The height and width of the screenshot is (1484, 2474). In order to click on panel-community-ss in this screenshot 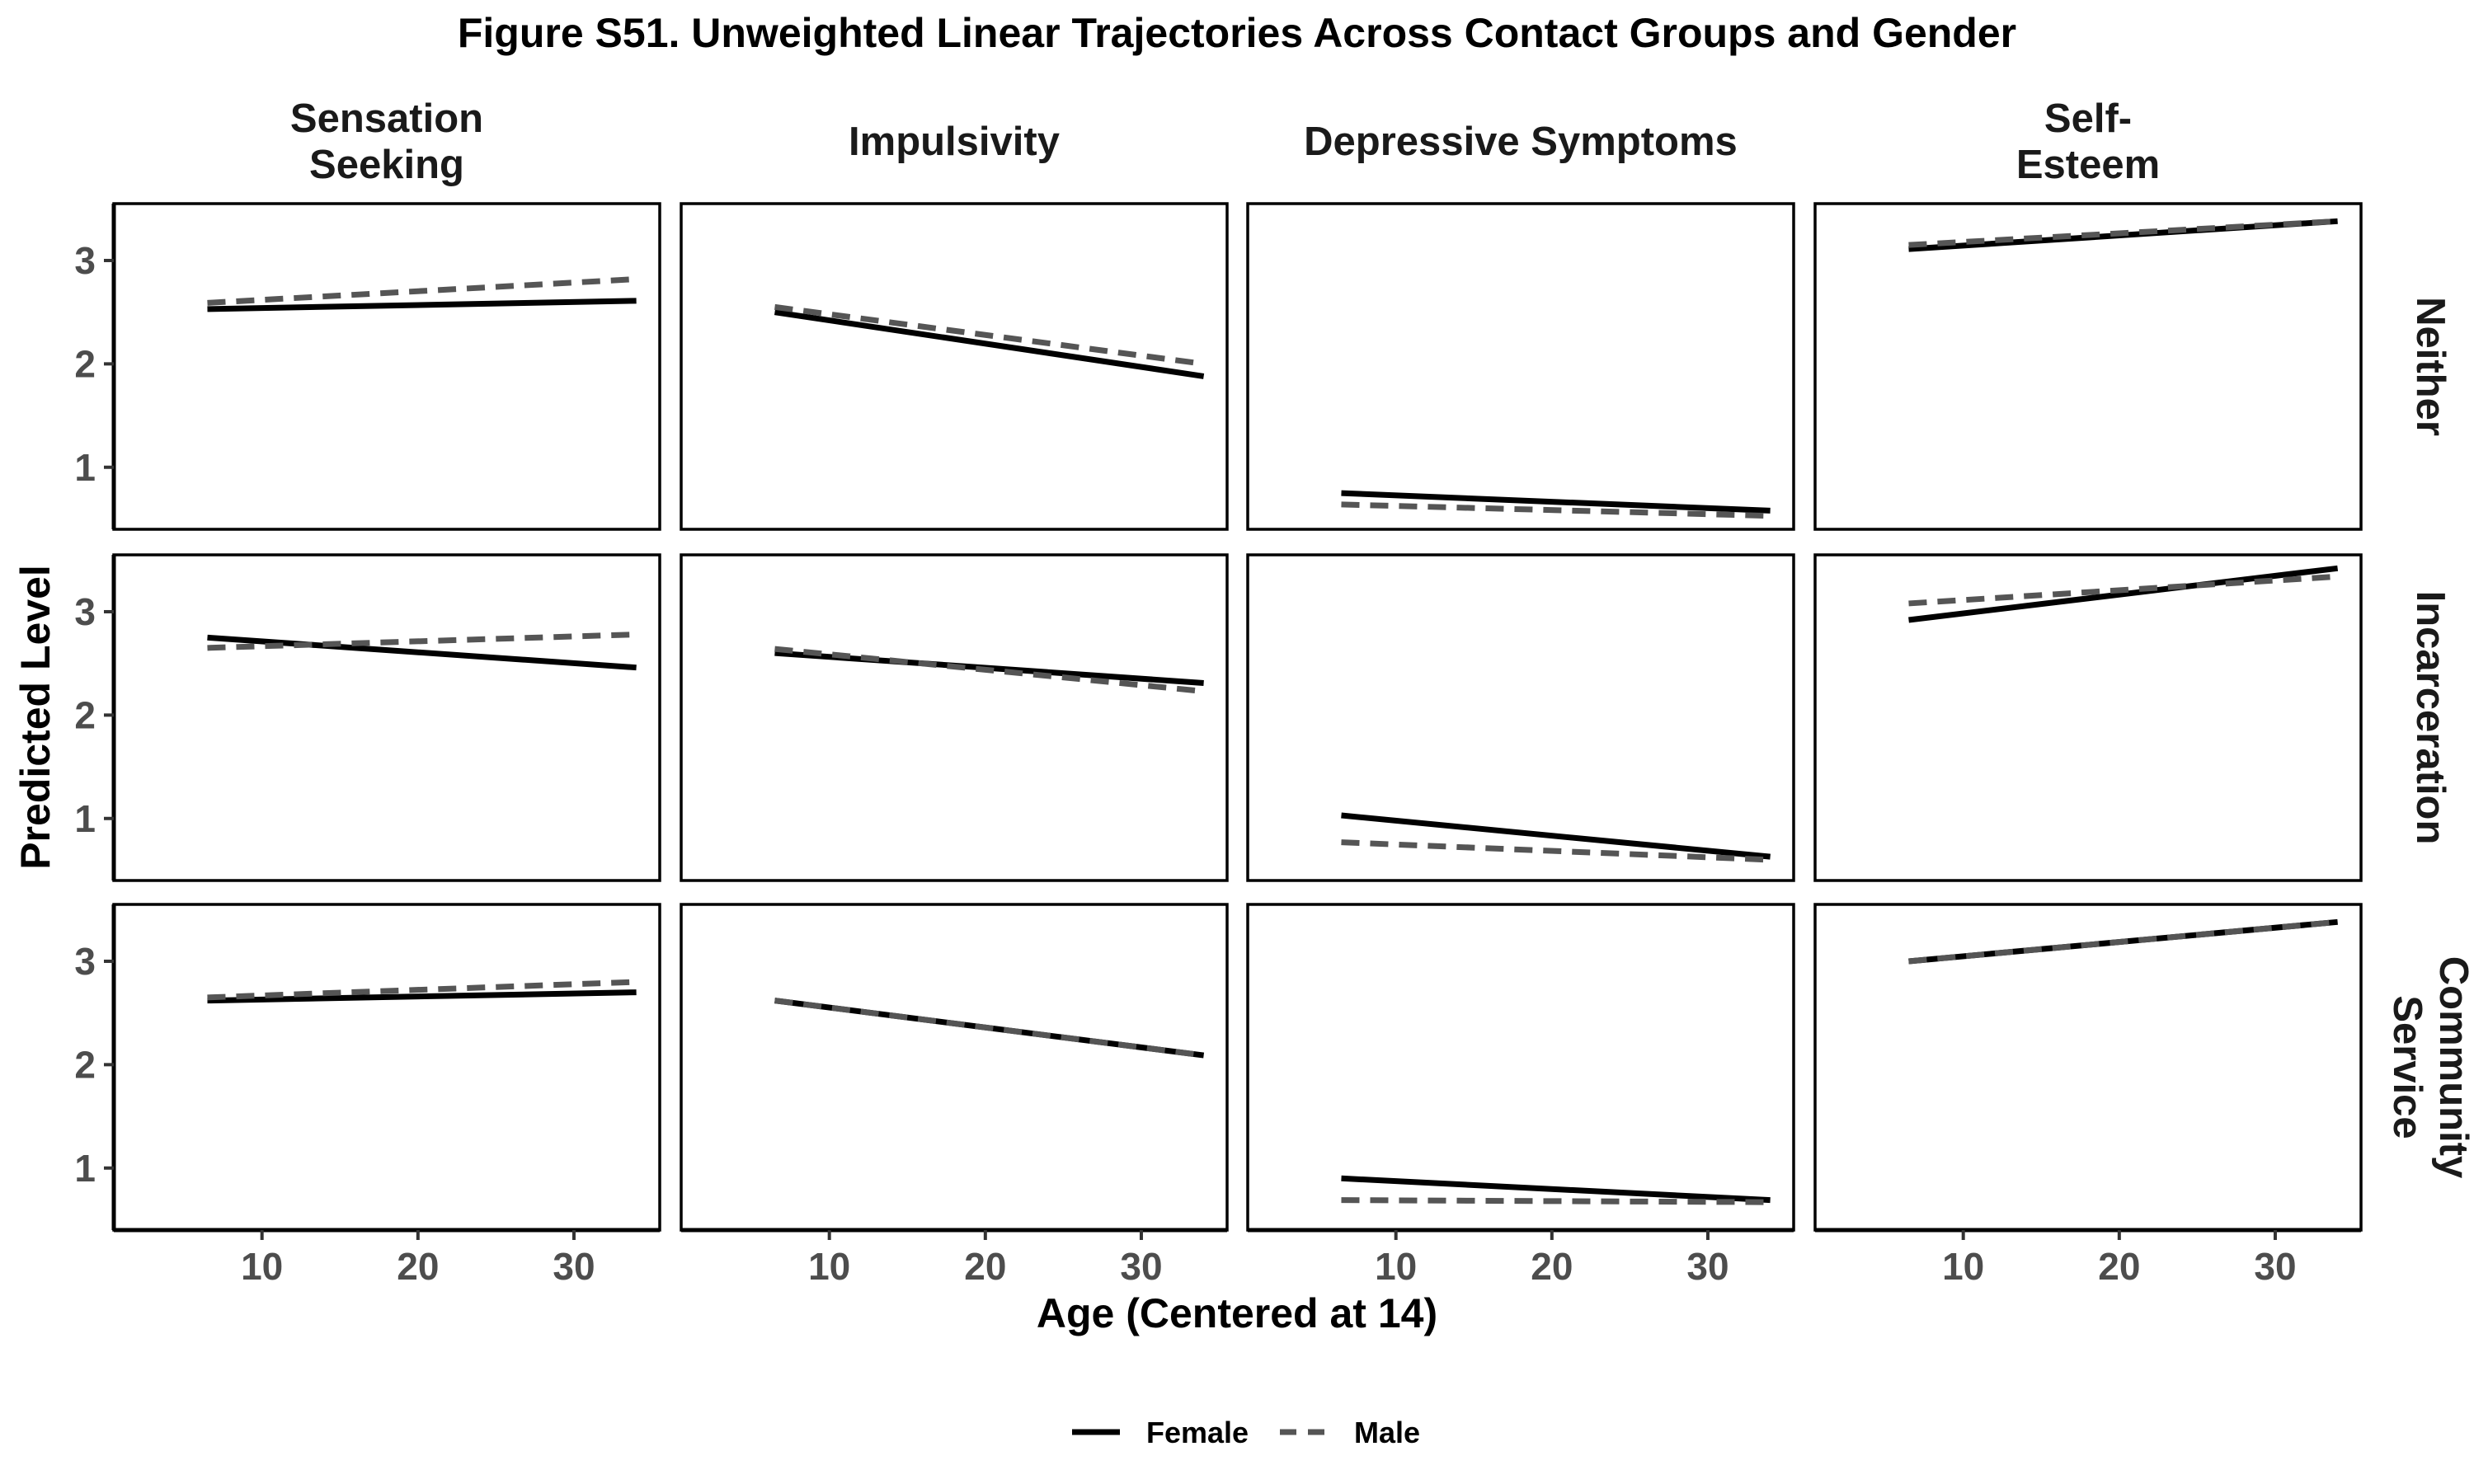, I will do `click(386, 1067)`.